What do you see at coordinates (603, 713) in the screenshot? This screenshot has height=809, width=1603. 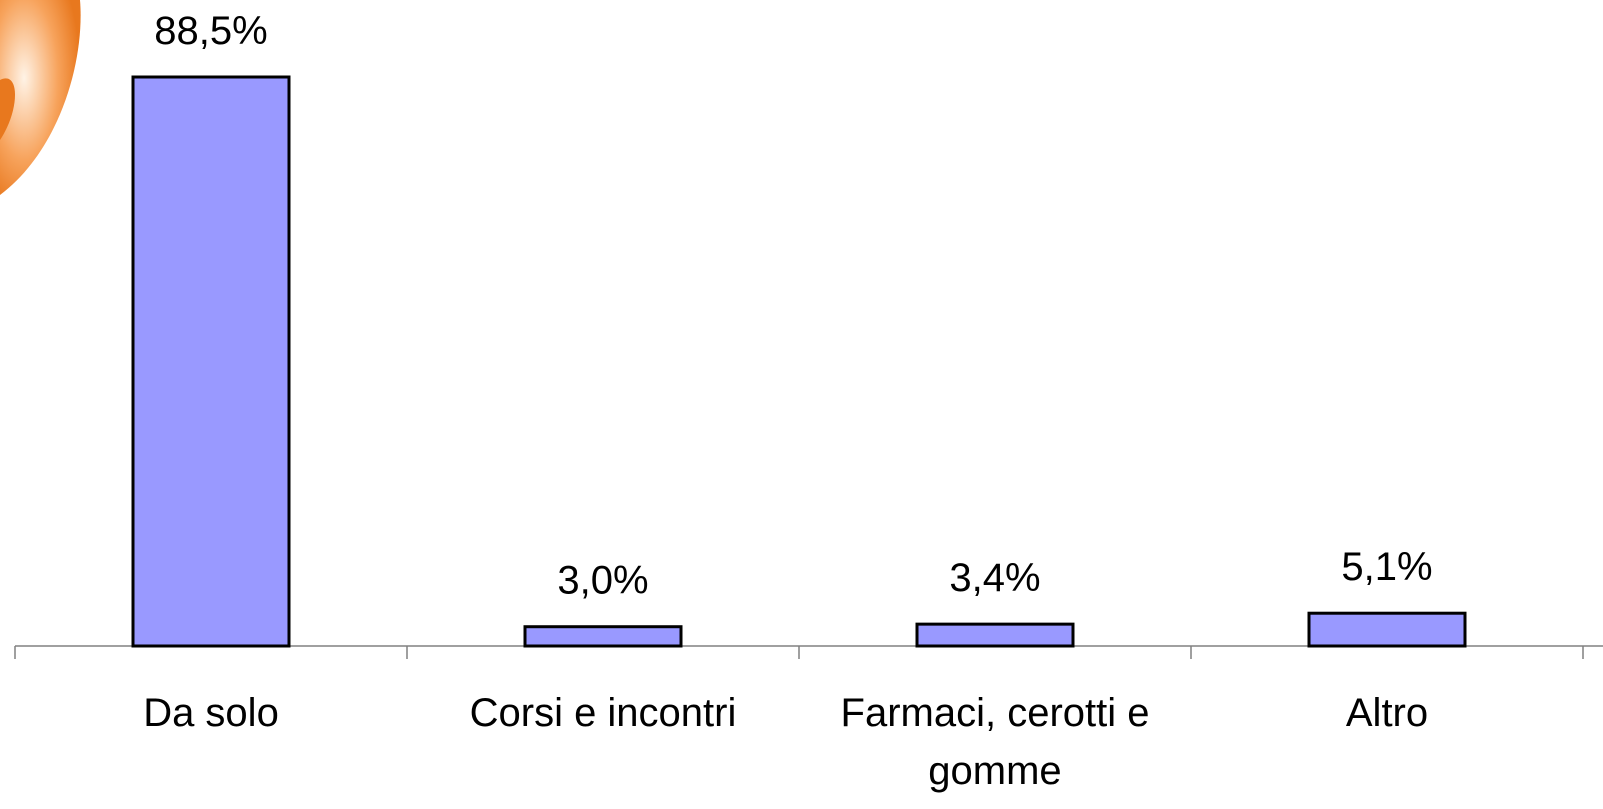 I see `x-tick-label: Corsi e incontri` at bounding box center [603, 713].